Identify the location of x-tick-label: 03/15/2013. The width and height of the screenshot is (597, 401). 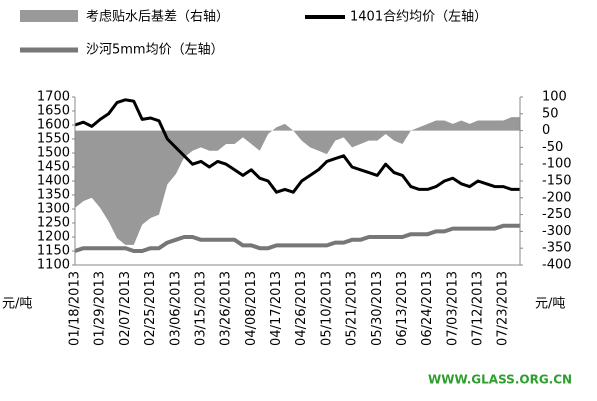
(200, 308).